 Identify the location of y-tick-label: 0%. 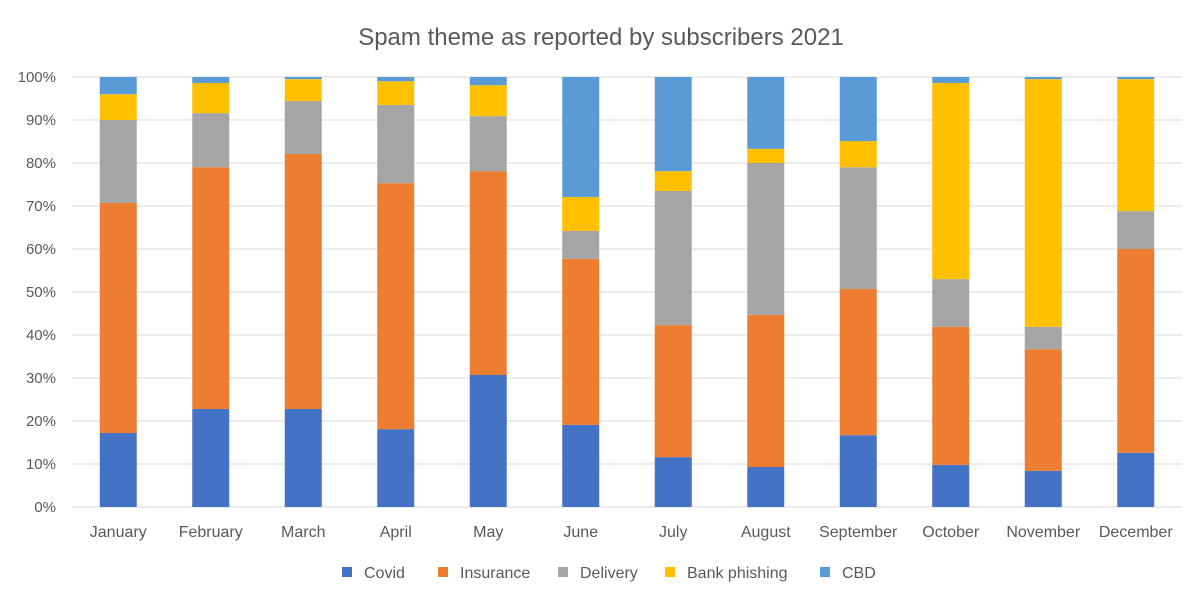
(45, 507).